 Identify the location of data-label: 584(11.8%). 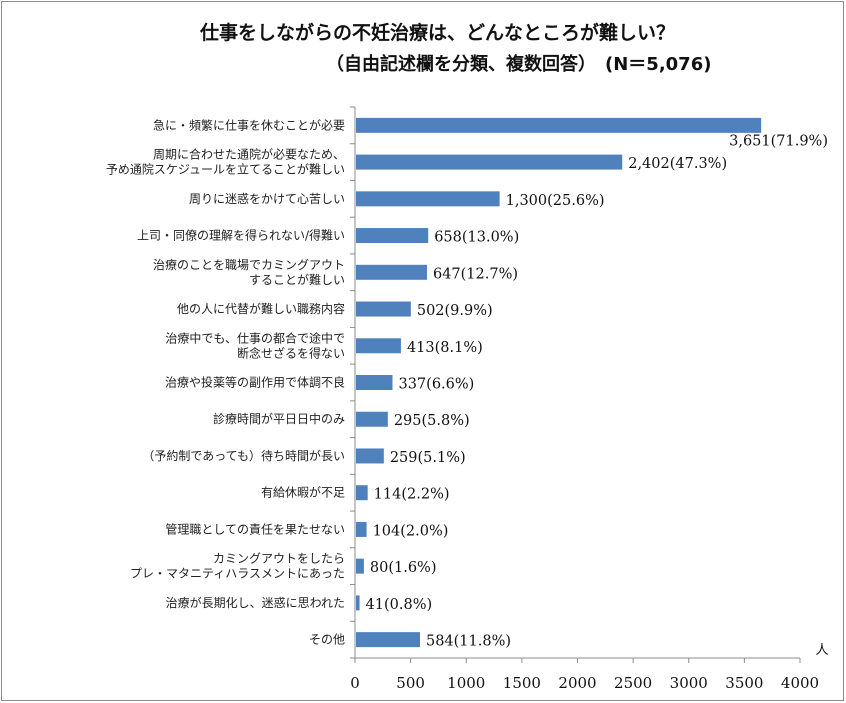
(468, 642).